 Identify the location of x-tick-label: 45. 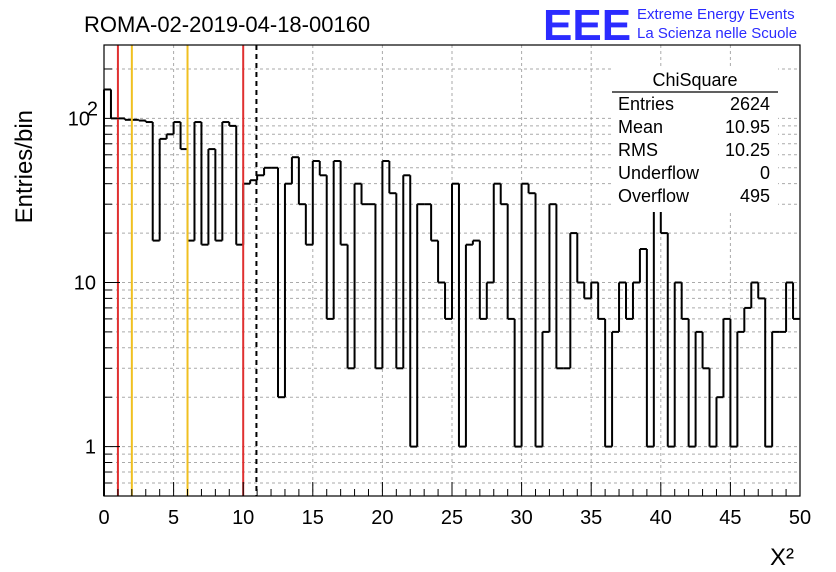
(730, 518).